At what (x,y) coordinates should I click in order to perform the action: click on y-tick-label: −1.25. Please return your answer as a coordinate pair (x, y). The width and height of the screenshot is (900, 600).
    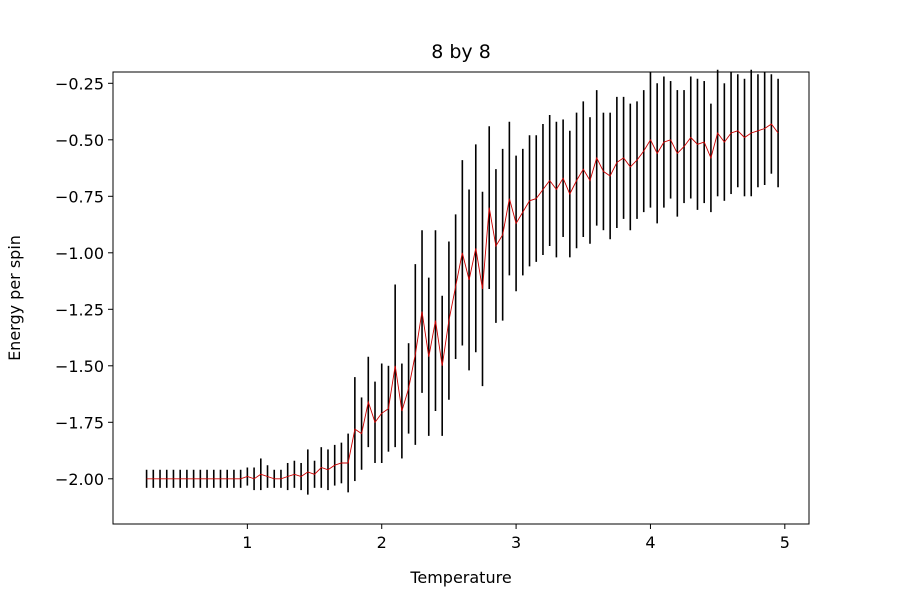
    Looking at the image, I should click on (79, 309).